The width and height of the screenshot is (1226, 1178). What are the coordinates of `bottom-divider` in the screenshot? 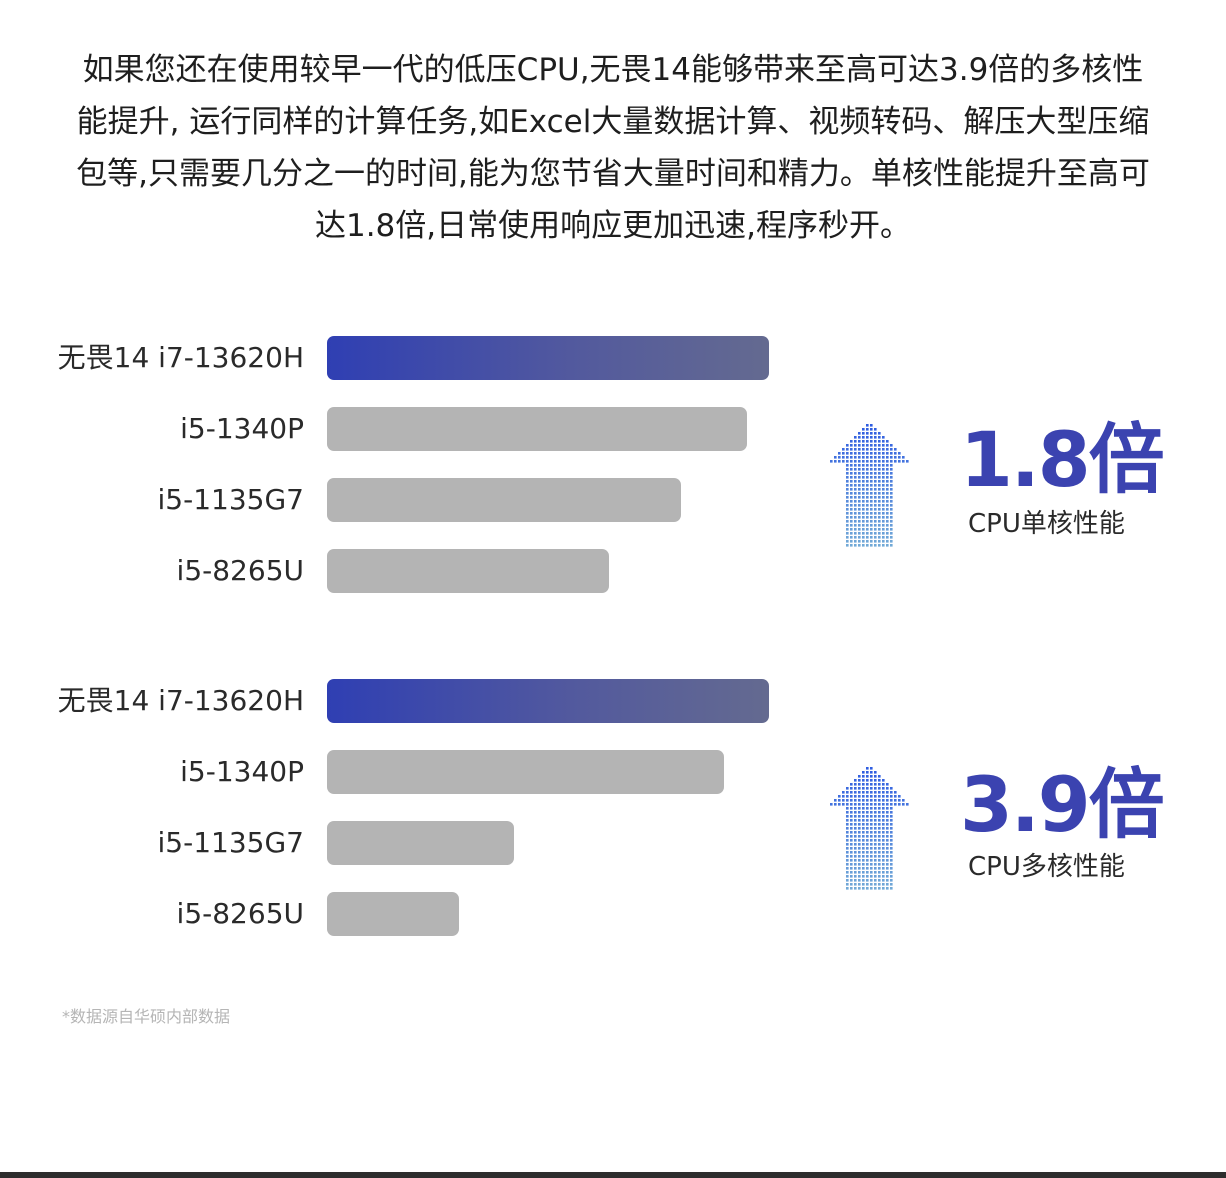 It's located at (613, 1175).